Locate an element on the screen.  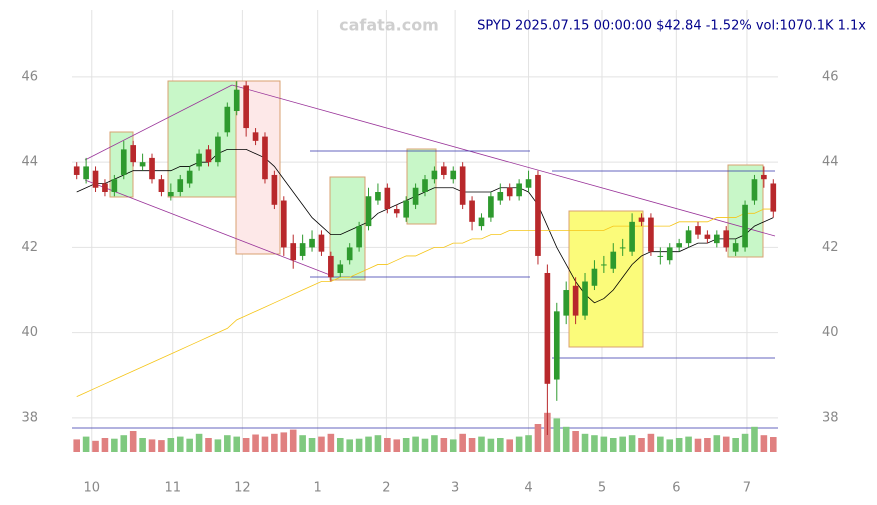
x-tick-label: 11 is located at coordinates (172, 488).